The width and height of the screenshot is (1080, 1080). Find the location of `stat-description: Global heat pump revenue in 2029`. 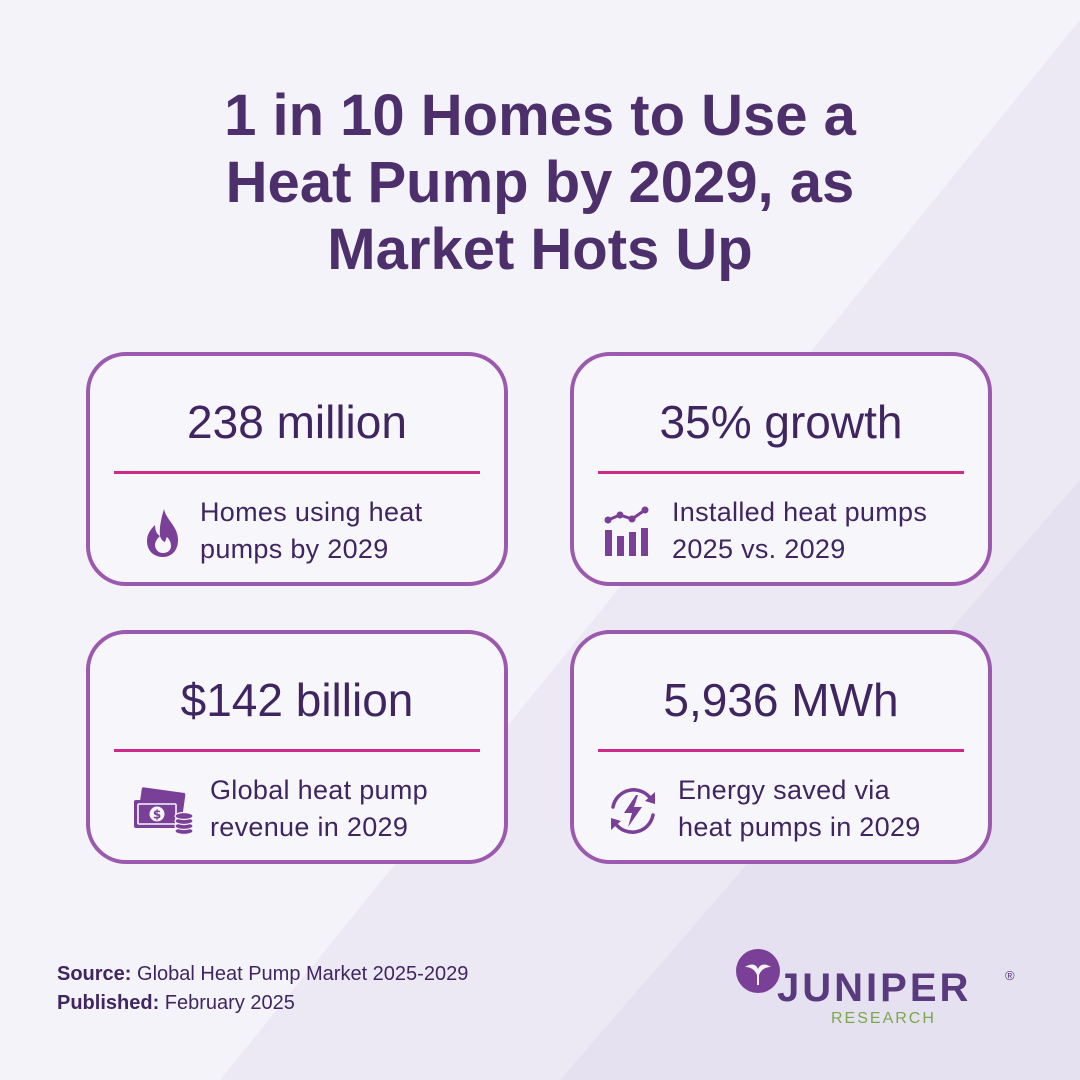

stat-description: Global heat pump revenue in 2029 is located at coordinates (319, 809).